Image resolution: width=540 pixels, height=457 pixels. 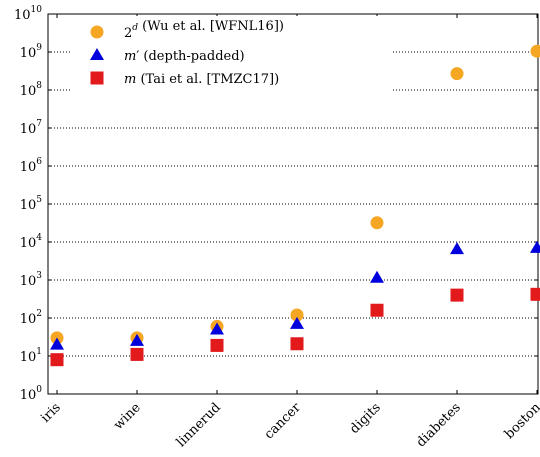 What do you see at coordinates (457, 74) in the screenshot?
I see `point-circle-diabetes` at bounding box center [457, 74].